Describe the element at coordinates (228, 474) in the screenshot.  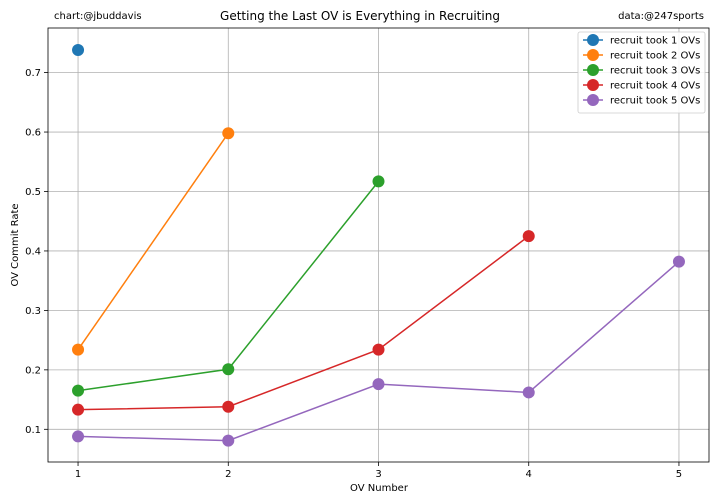
I see `x-tick-label: 2` at that location.